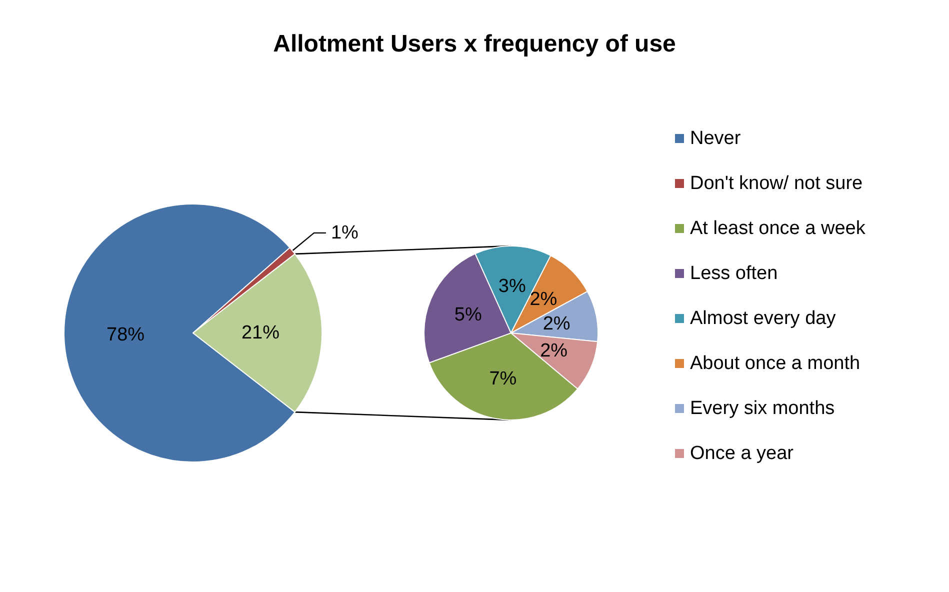 The width and height of the screenshot is (949, 592). Describe the element at coordinates (512, 287) in the screenshot. I see `data-label: 3%` at that location.